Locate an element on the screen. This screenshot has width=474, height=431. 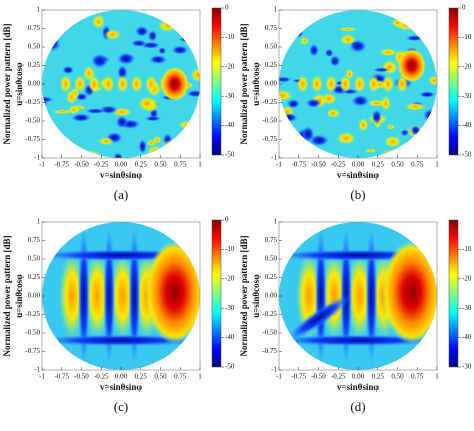
y-tick-label: 0.50 is located at coordinates (34, 47).